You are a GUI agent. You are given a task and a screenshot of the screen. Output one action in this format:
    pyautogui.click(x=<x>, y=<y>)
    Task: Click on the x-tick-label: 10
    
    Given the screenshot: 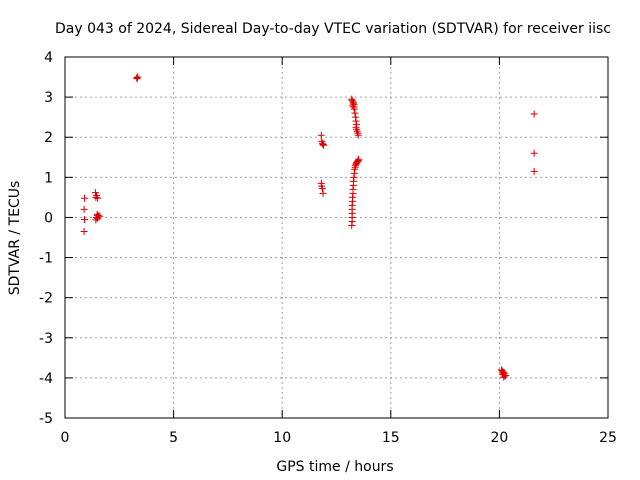 What is the action you would take?
    pyautogui.click(x=282, y=438)
    